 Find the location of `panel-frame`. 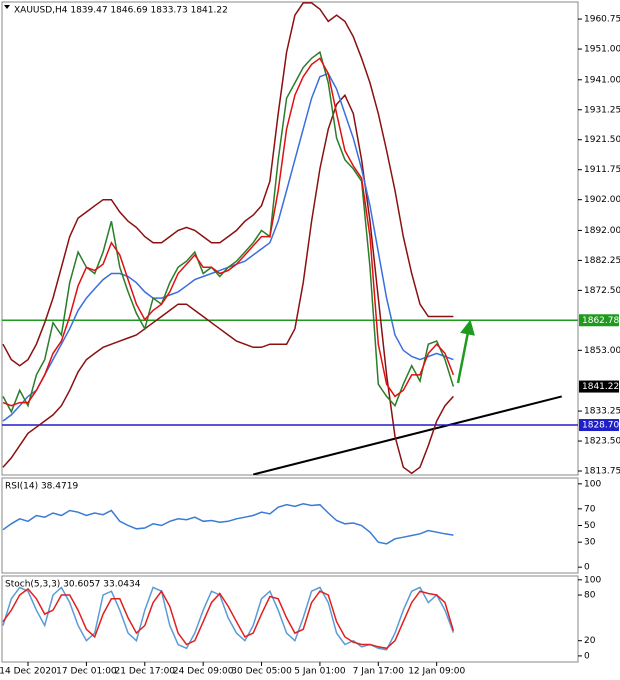

panel-frame is located at coordinates (290, 619).